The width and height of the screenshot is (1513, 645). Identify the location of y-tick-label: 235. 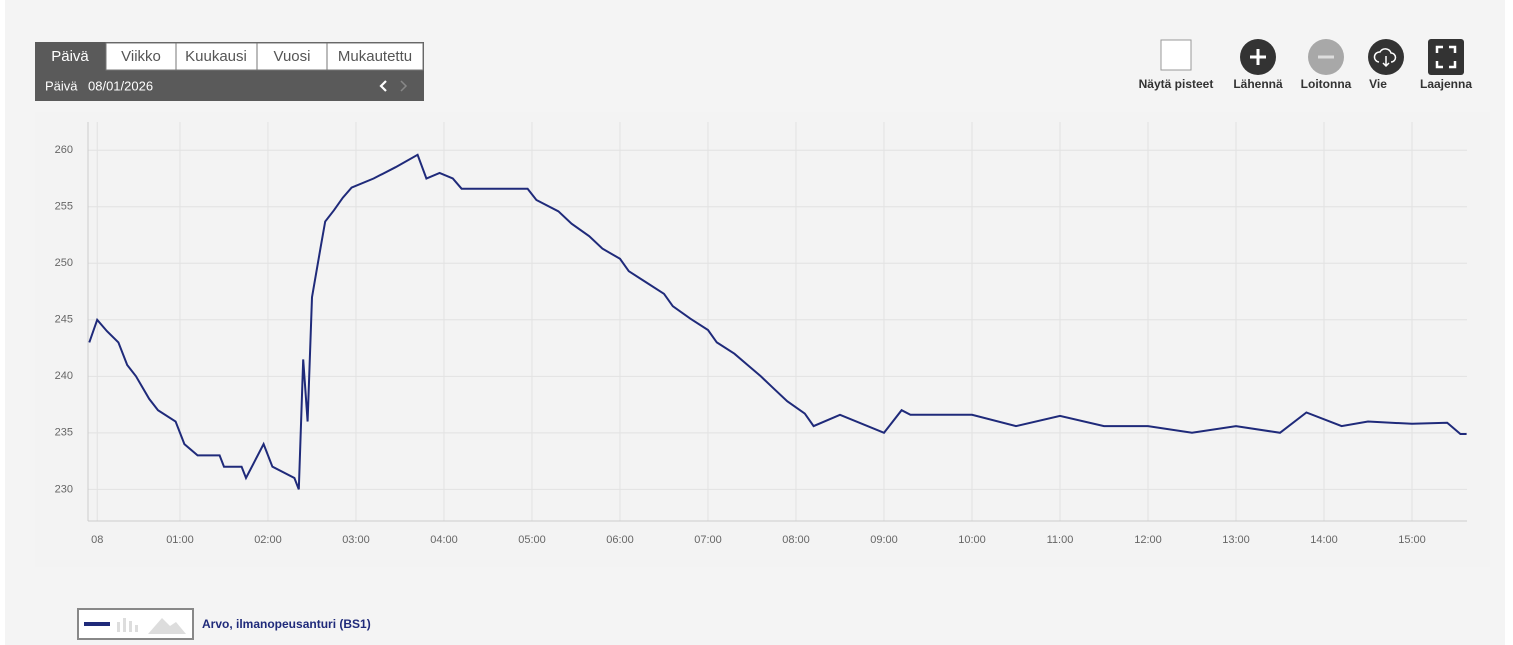
(64, 433).